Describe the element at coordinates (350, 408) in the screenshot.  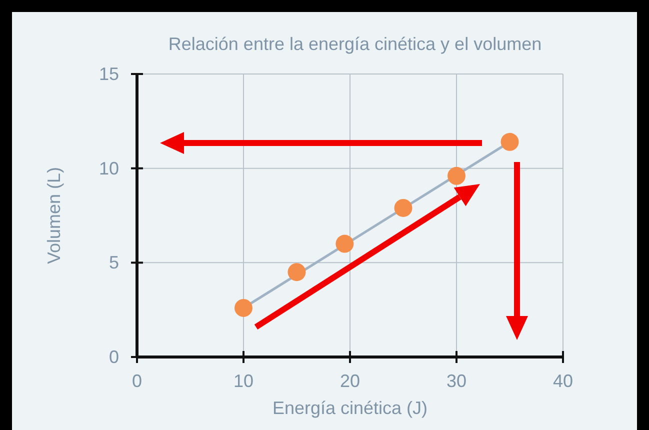
I see `x-axis-title: Energía cinética (J)` at that location.